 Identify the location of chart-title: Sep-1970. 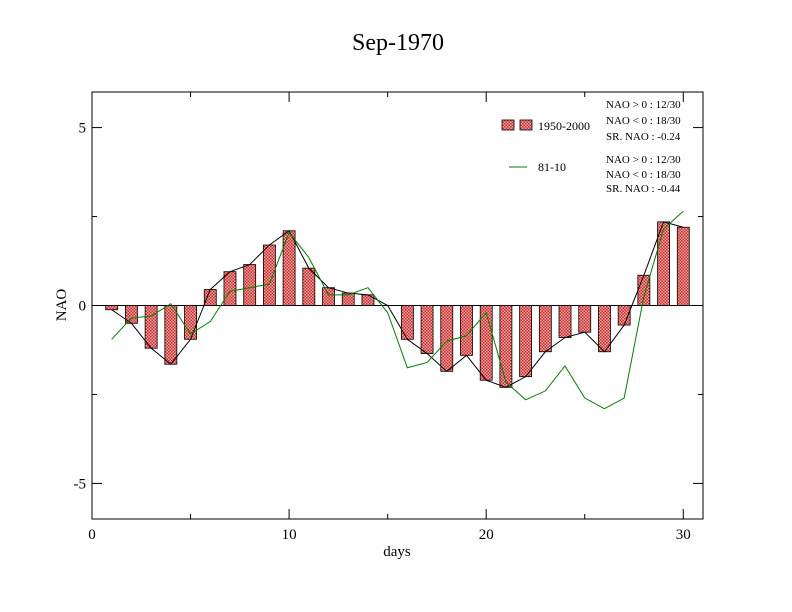
(398, 43).